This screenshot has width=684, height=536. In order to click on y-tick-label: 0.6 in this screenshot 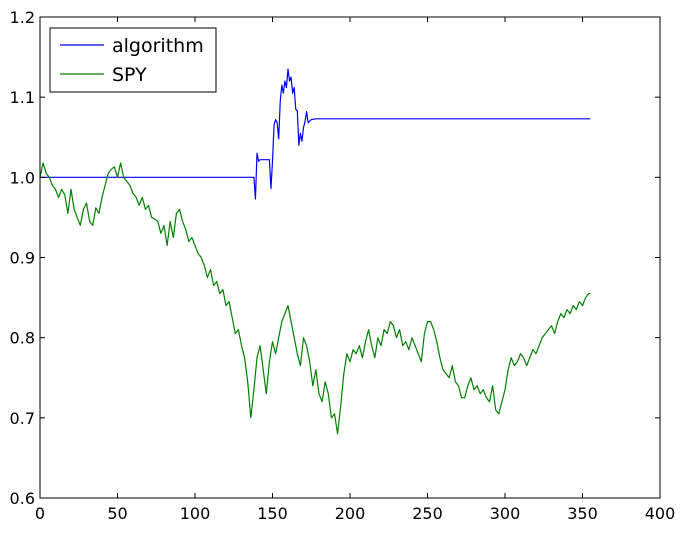, I will do `click(22, 498)`.